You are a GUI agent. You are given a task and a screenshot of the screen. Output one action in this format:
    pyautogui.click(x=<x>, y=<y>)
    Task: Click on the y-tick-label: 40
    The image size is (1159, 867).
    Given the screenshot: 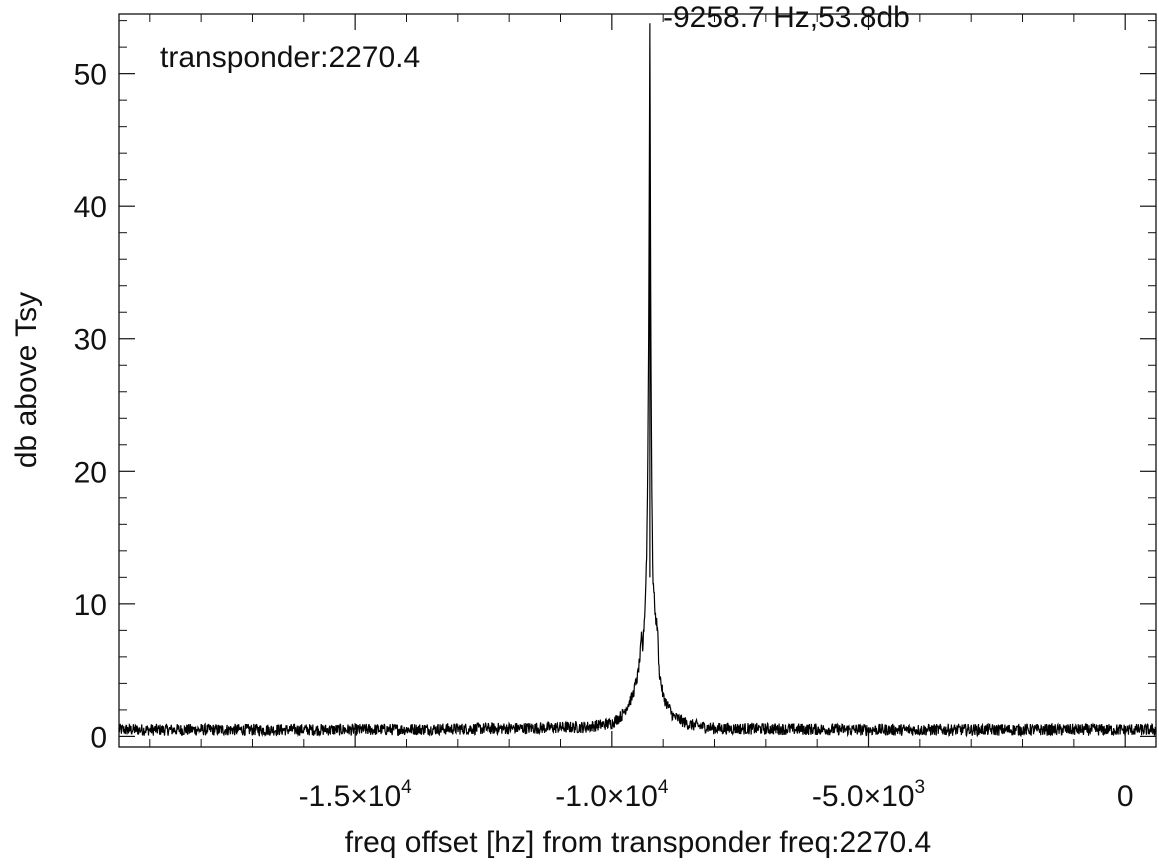 What is the action you would take?
    pyautogui.click(x=90, y=207)
    